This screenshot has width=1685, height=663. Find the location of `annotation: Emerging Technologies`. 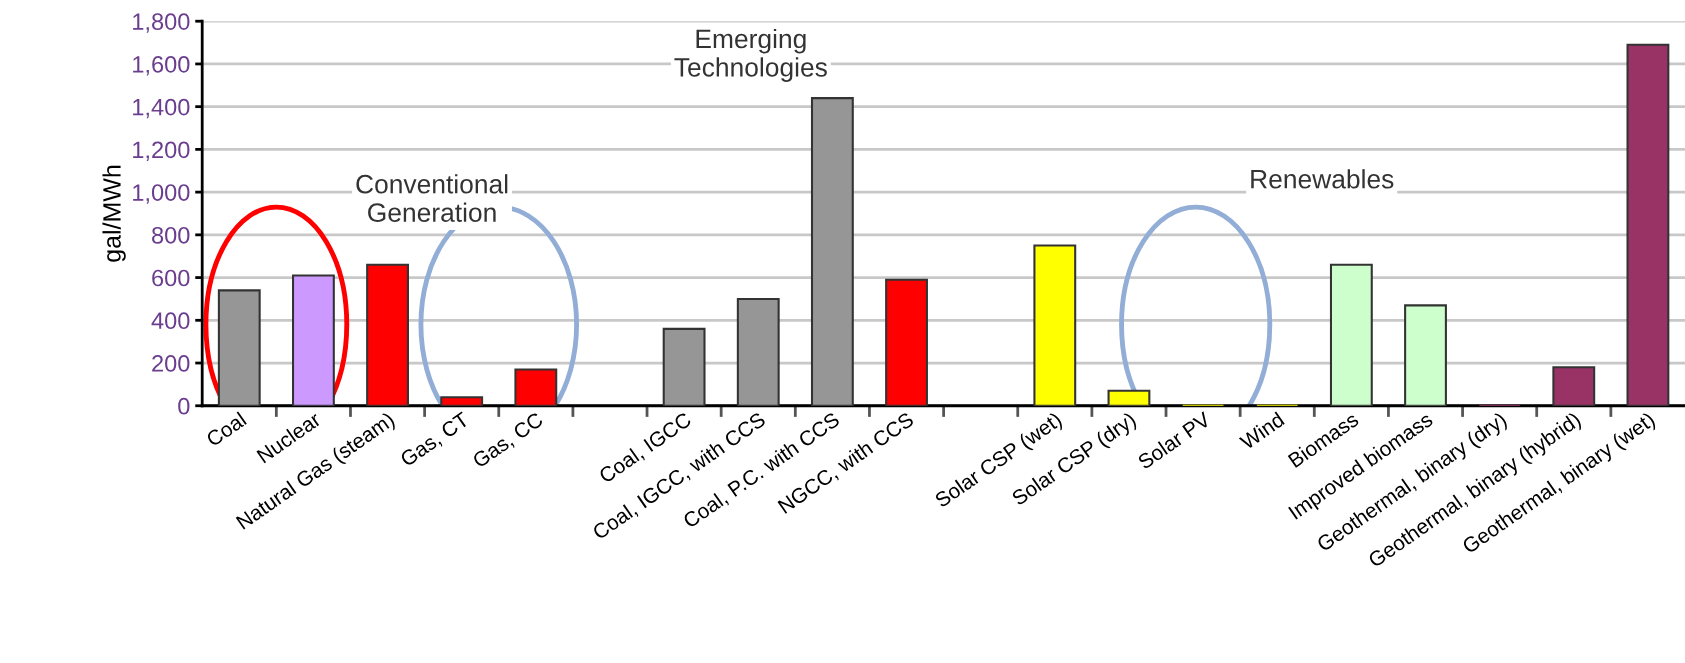

annotation: Emerging Technologies is located at coordinates (750, 55).